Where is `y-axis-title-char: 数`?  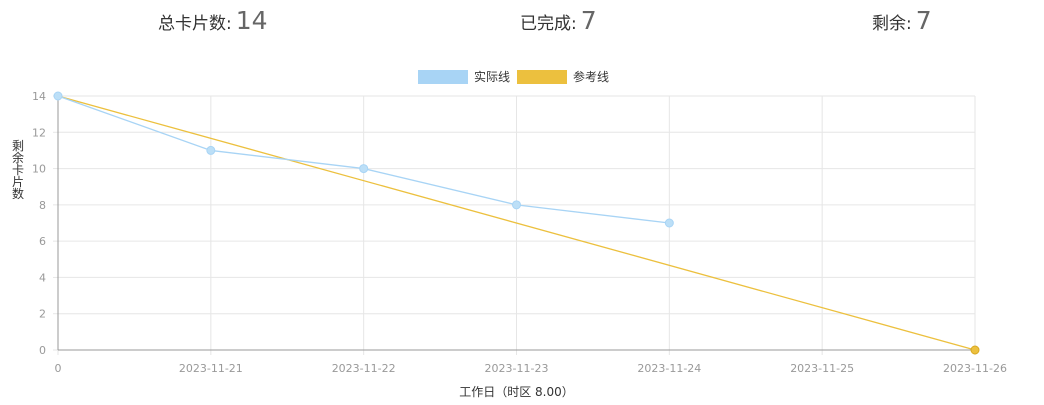 y-axis-title-char: 数 is located at coordinates (18, 193).